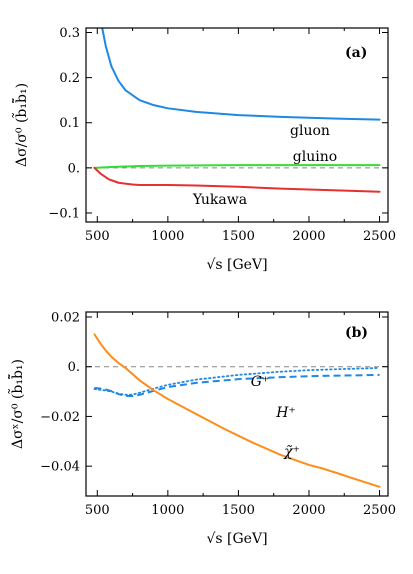 The width and height of the screenshot is (413, 574). What do you see at coordinates (16, 404) in the screenshot?
I see `y-axis-title: Δσˣ/σ⁰ (b̃₁b̃̄₁)` at bounding box center [16, 404].